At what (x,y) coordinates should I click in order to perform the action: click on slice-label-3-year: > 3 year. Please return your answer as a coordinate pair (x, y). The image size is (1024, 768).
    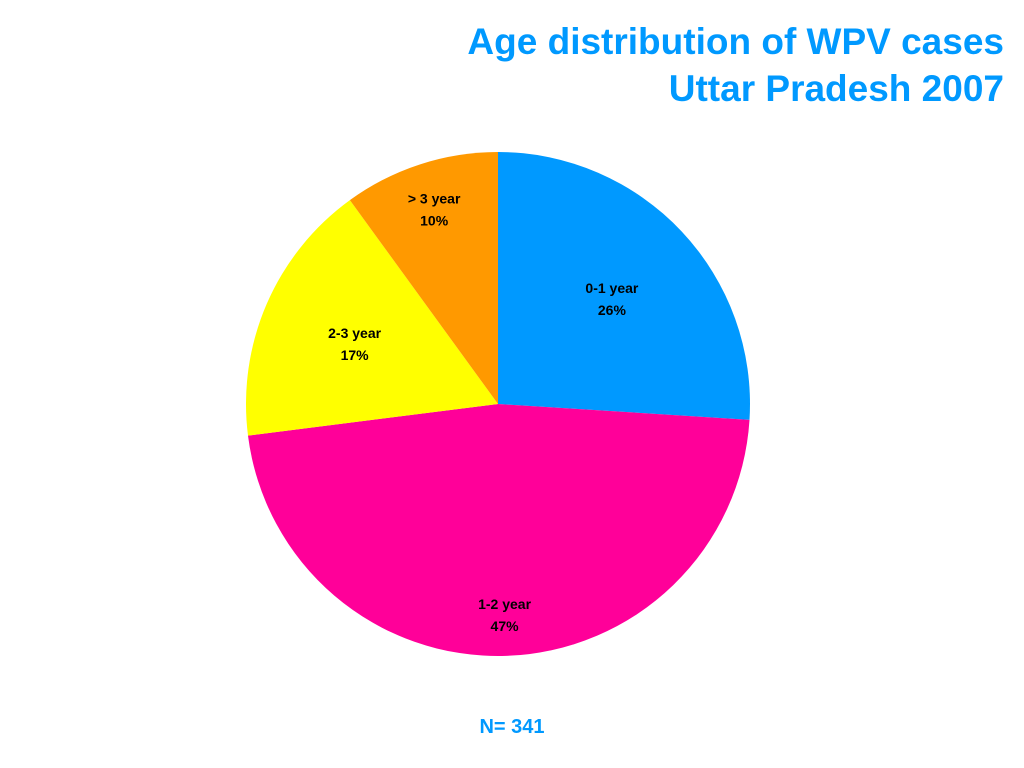
    Looking at the image, I should click on (434, 198).